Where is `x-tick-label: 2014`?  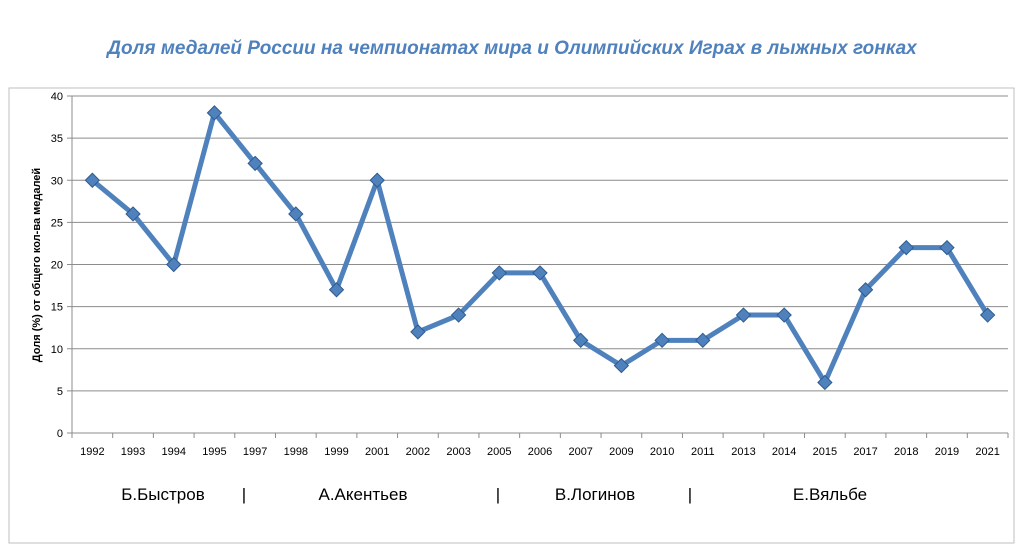
x-tick-label: 2014 is located at coordinates (784, 452).